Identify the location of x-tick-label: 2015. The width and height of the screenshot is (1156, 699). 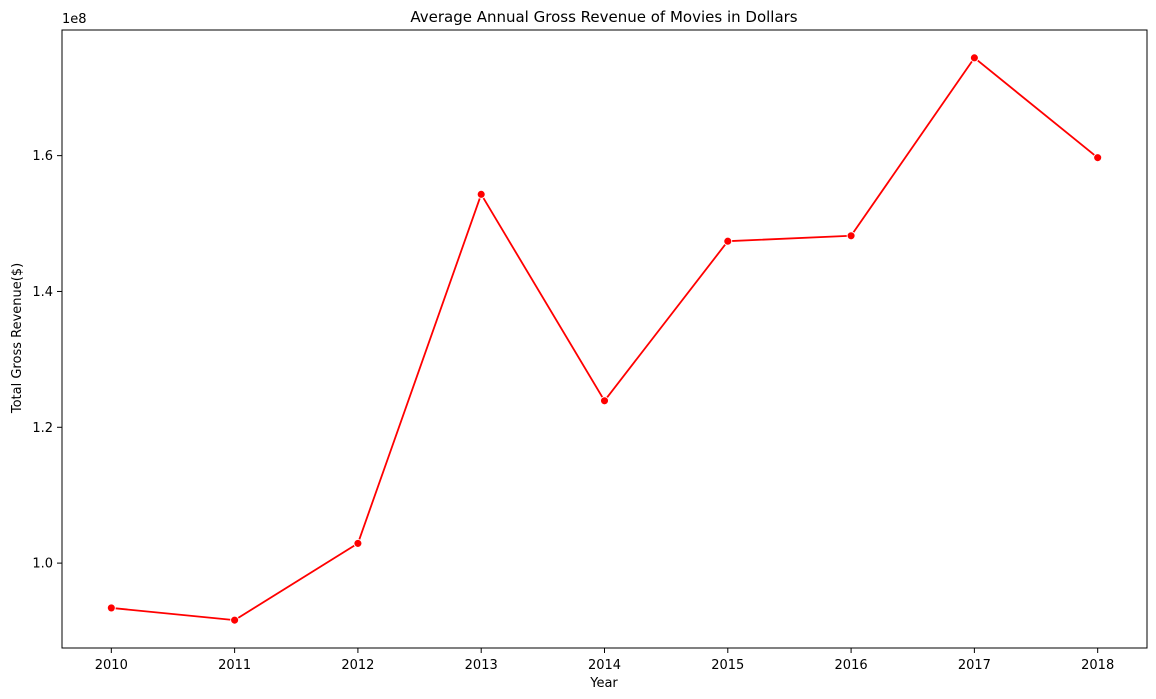
(727, 665).